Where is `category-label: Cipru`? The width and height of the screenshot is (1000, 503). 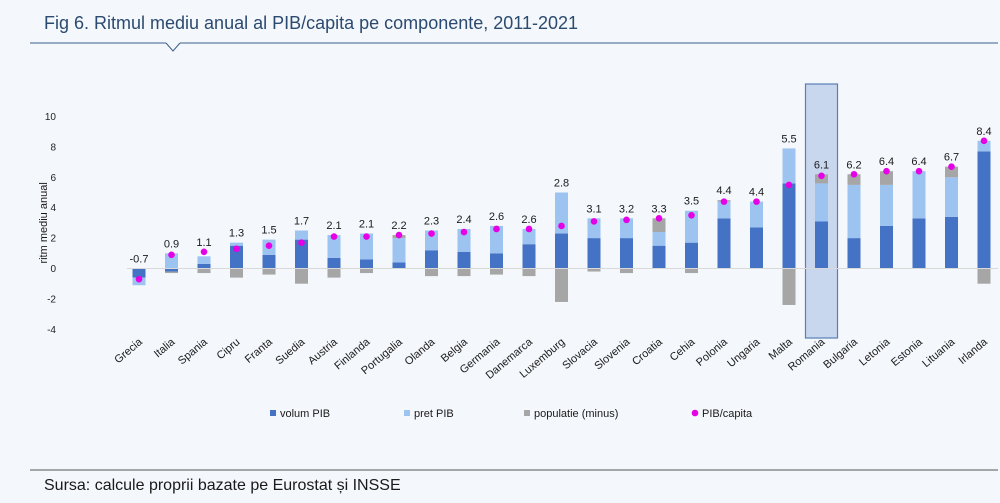
category-label: Cipru is located at coordinates (229, 349).